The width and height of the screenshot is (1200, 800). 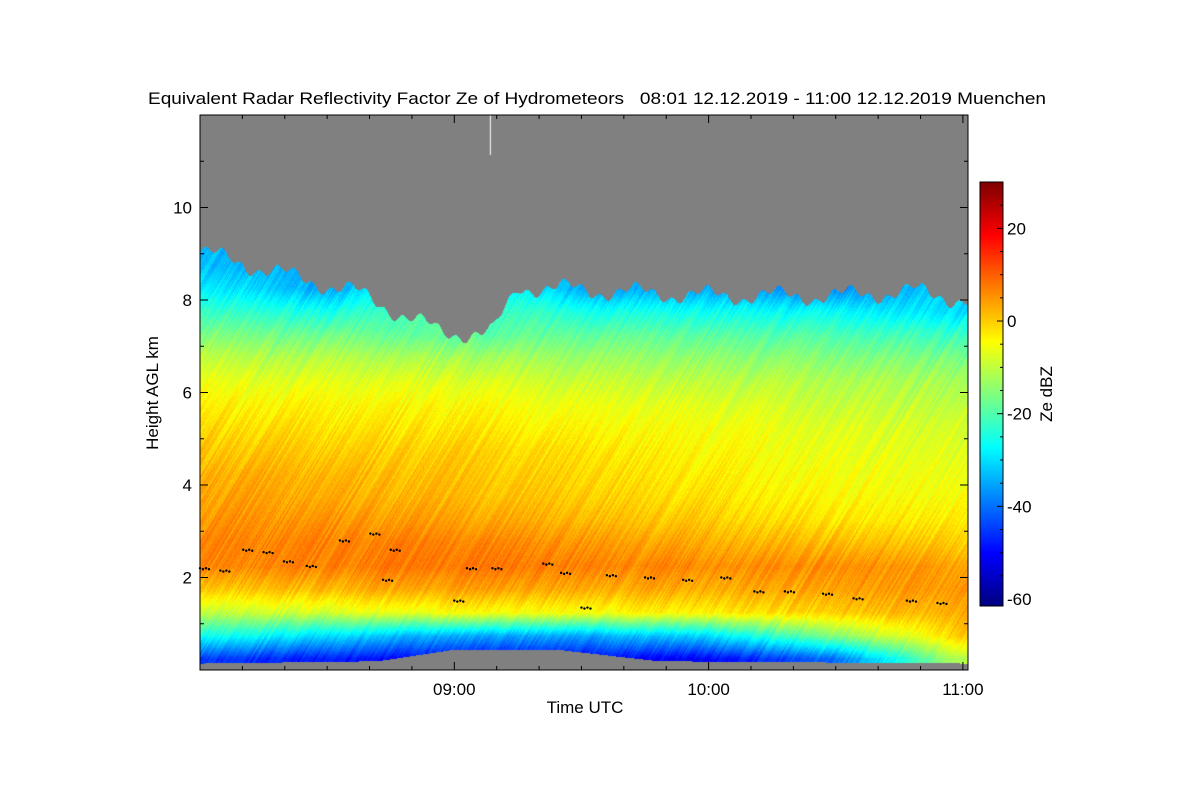 I want to click on y-tick-label: 8, so click(x=187, y=300).